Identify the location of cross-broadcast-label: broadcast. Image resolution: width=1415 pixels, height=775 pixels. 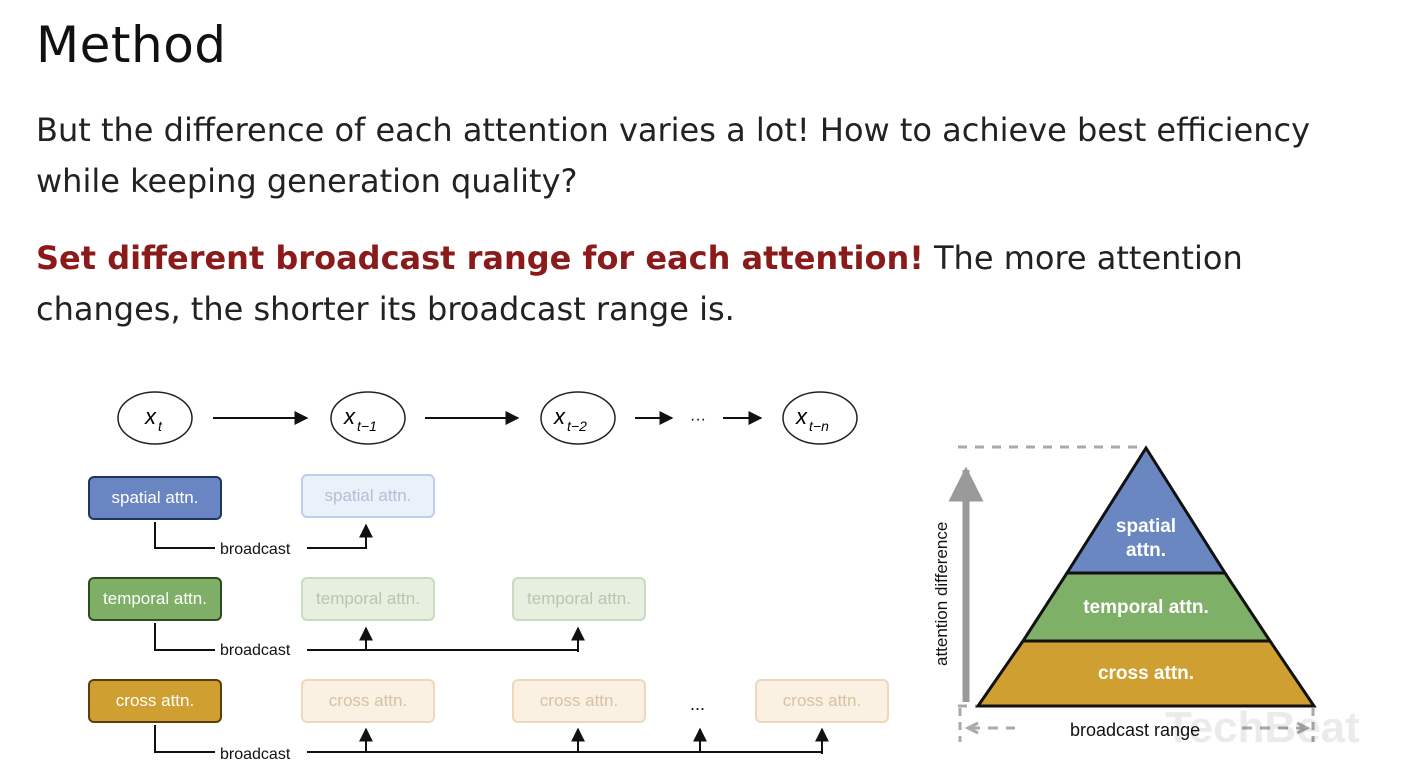
(255, 754).